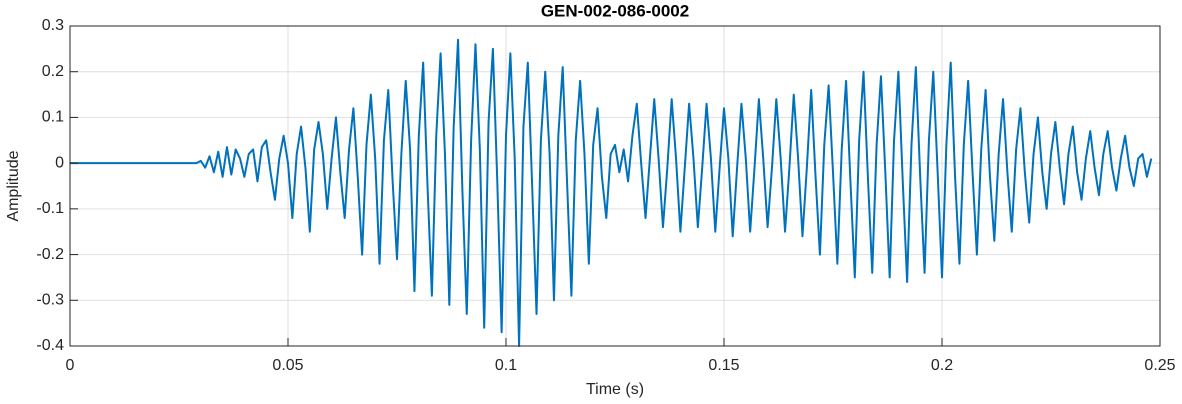 The height and width of the screenshot is (404, 1182). What do you see at coordinates (53, 25) in the screenshot?
I see `y-tick-label: 0.3` at bounding box center [53, 25].